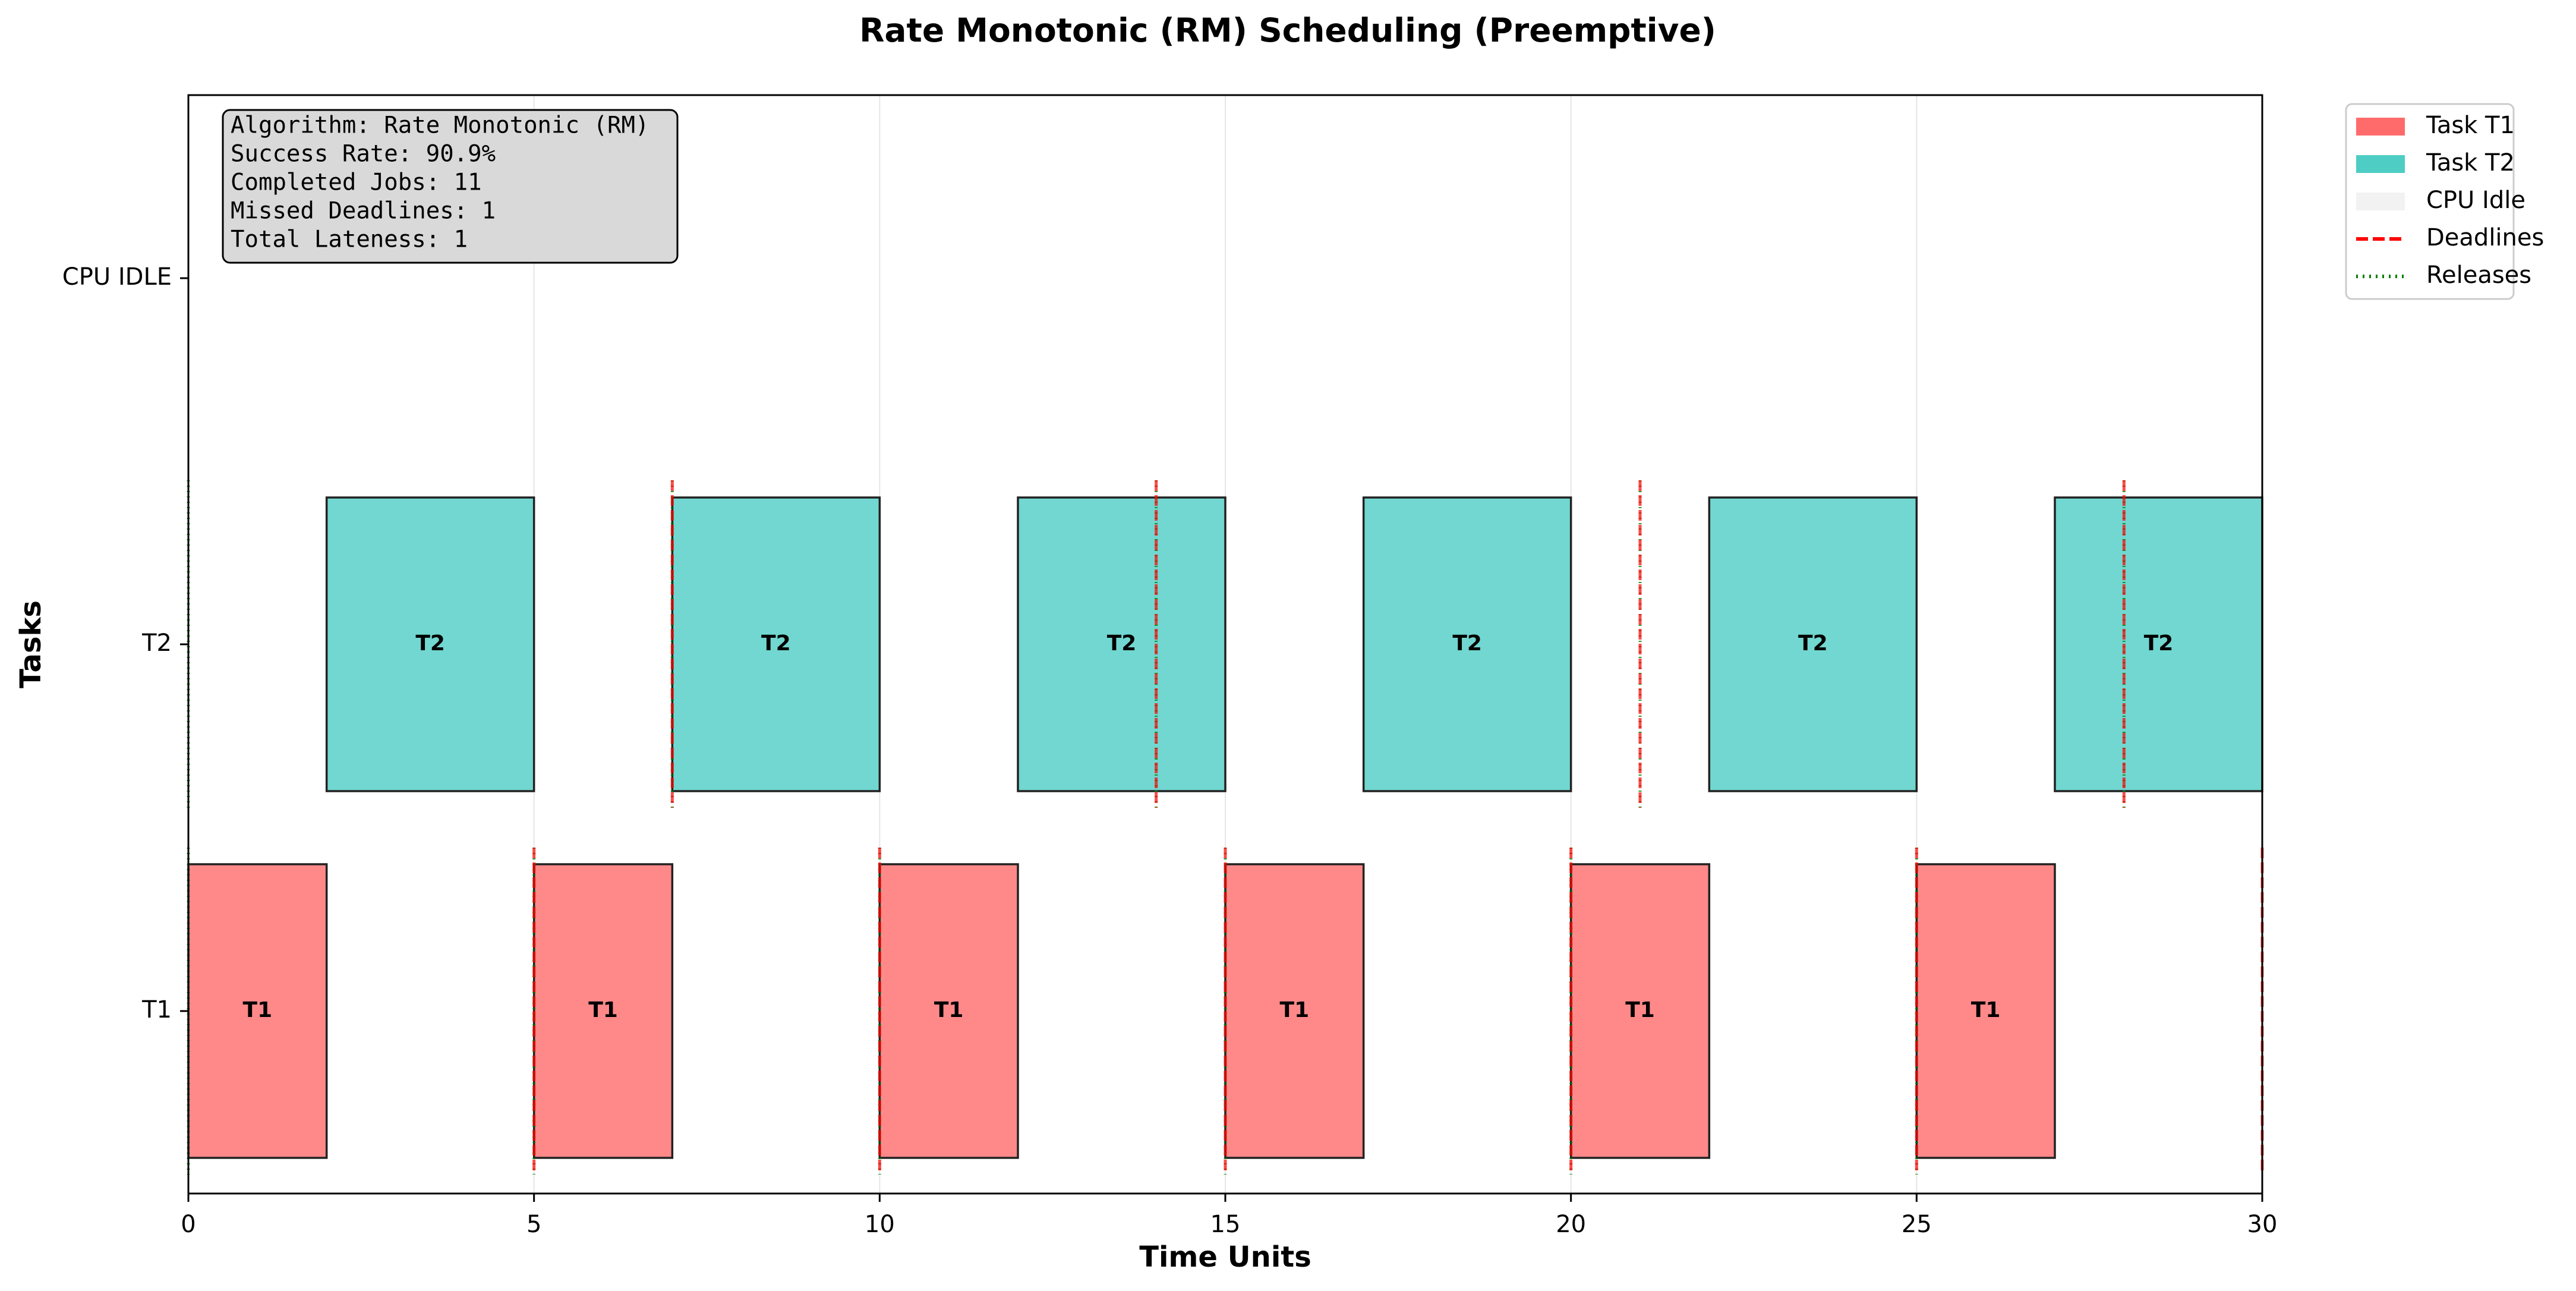  What do you see at coordinates (2470, 163) in the screenshot?
I see `legend-label: Task T2` at bounding box center [2470, 163].